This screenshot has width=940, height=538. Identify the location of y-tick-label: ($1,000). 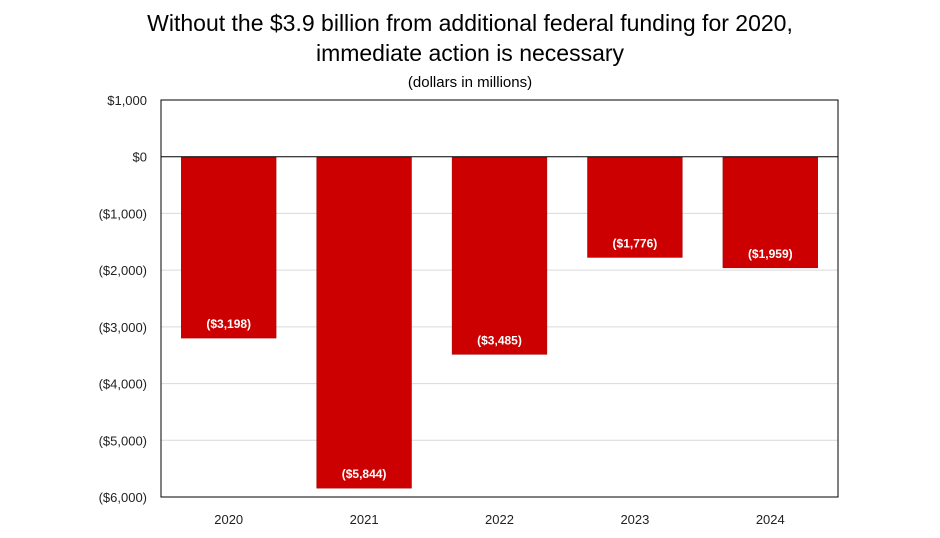
(123, 213).